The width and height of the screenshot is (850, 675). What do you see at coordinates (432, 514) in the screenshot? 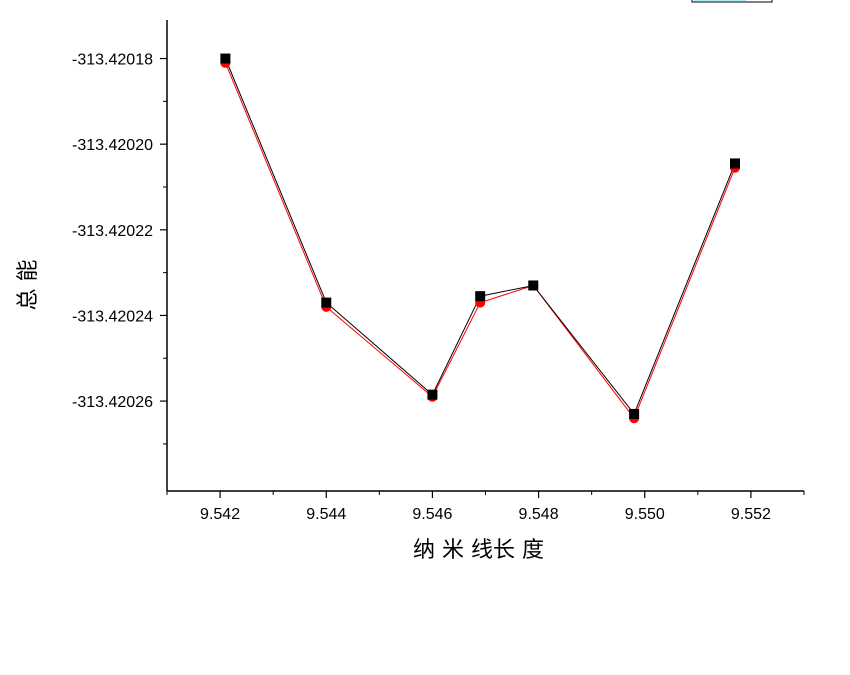
I see `x-tick-label: 9.546` at bounding box center [432, 514].